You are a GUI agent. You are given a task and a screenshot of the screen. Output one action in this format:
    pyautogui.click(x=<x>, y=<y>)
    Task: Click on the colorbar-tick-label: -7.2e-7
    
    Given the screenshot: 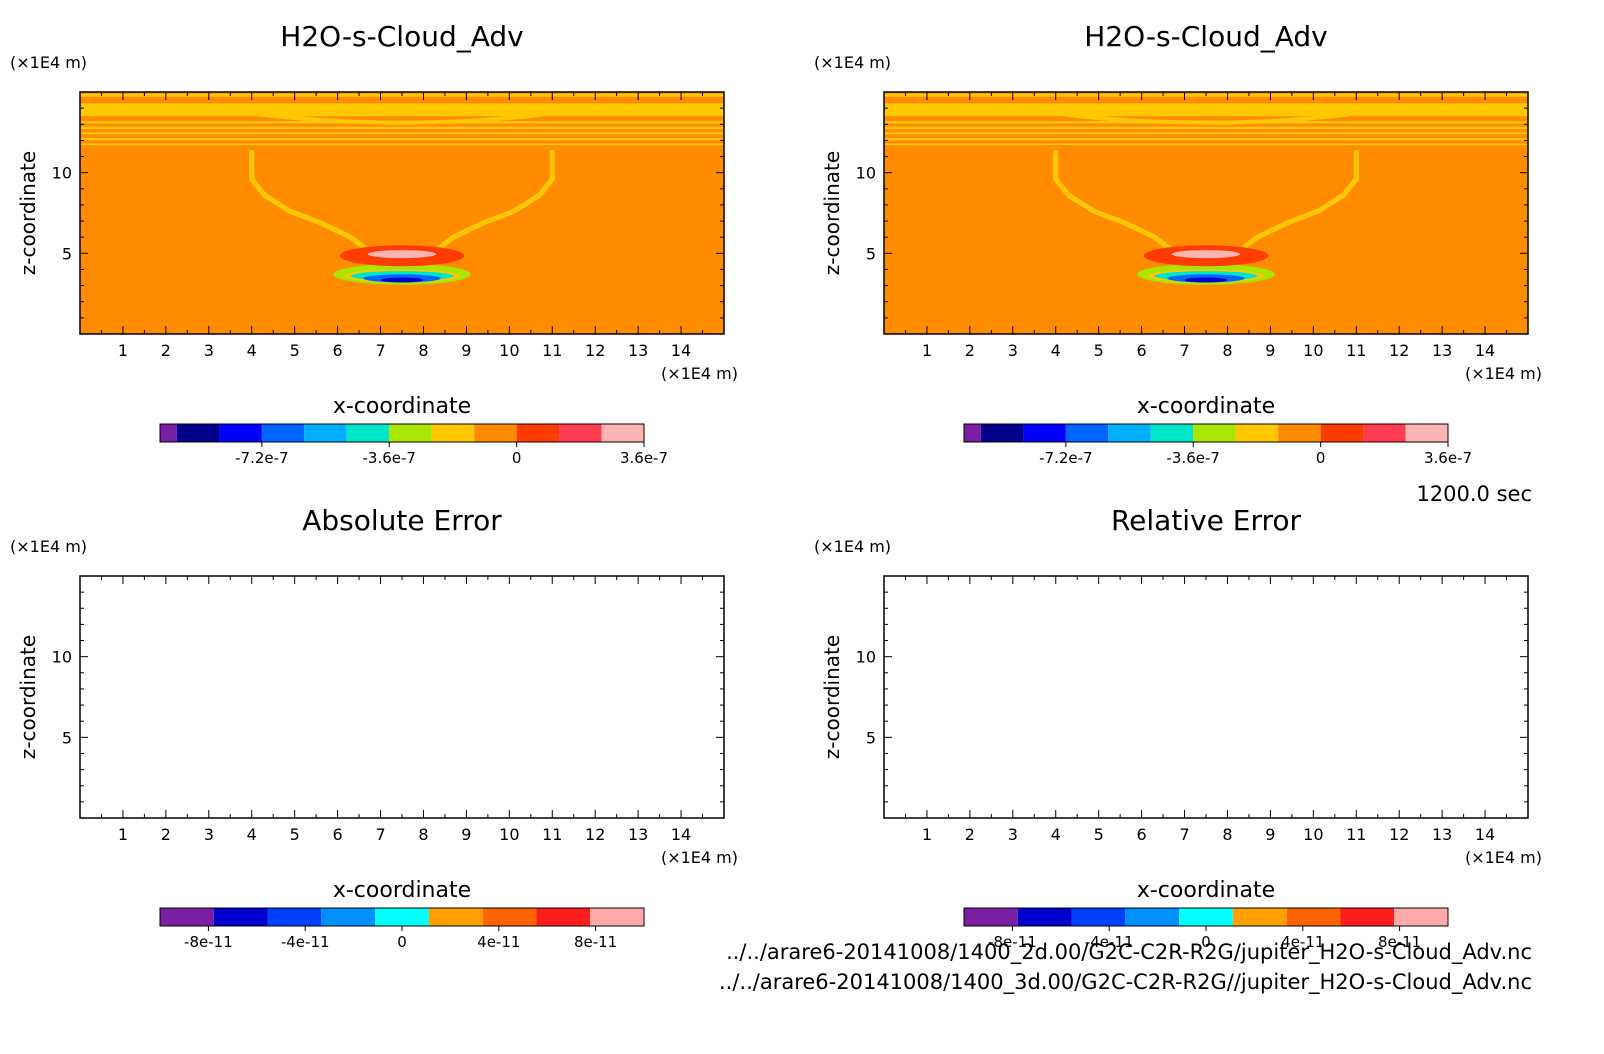 What is the action you would take?
    pyautogui.click(x=261, y=458)
    